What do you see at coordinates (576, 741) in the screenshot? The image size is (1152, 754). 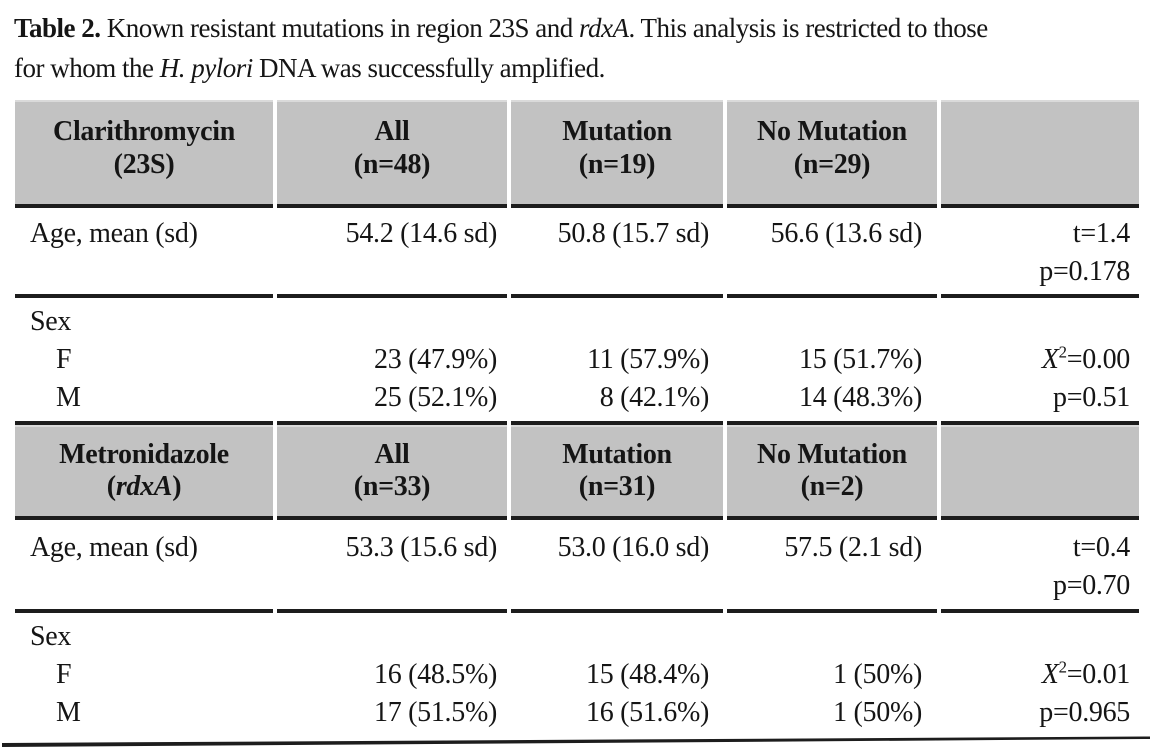 I see `table-bottom-rule` at bounding box center [576, 741].